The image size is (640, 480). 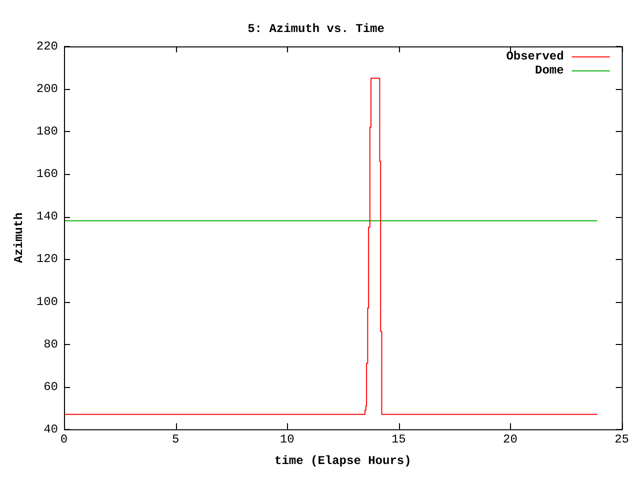 I want to click on y-tick-label: 40, so click(x=51, y=429).